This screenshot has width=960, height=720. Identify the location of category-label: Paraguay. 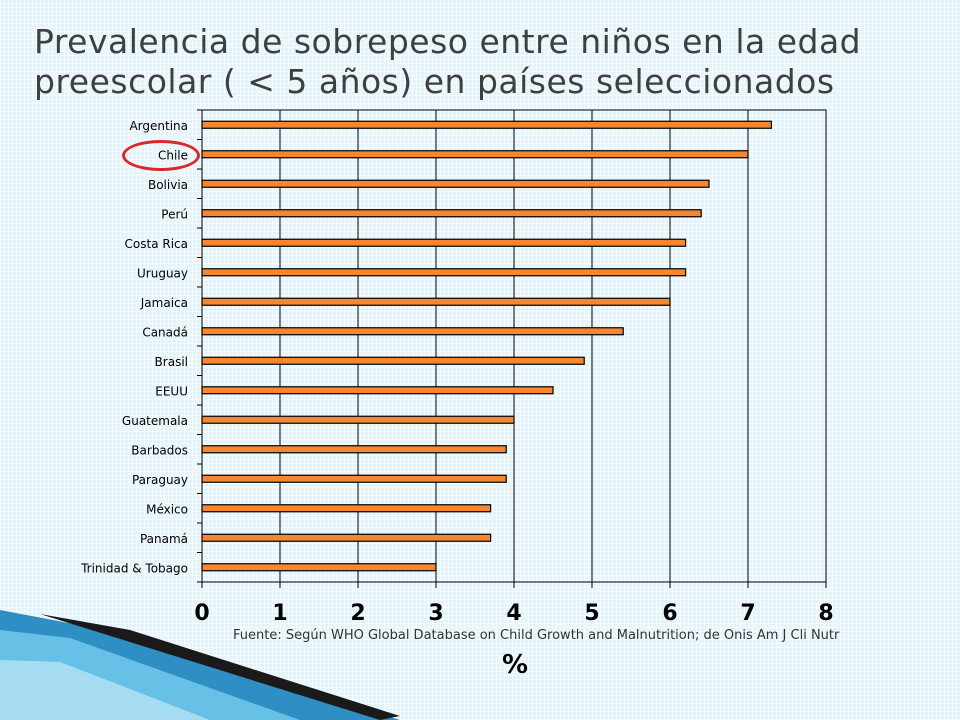
(160, 480).